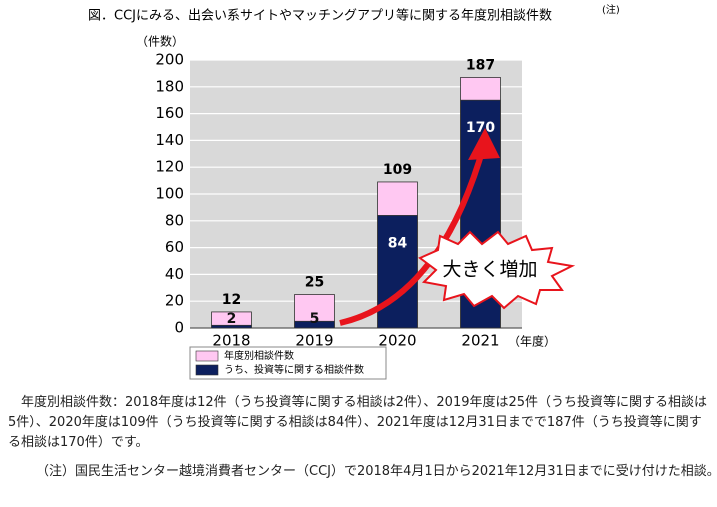 The image size is (717, 507). What do you see at coordinates (397, 341) in the screenshot?
I see `x-tick-label: 2020` at bounding box center [397, 341].